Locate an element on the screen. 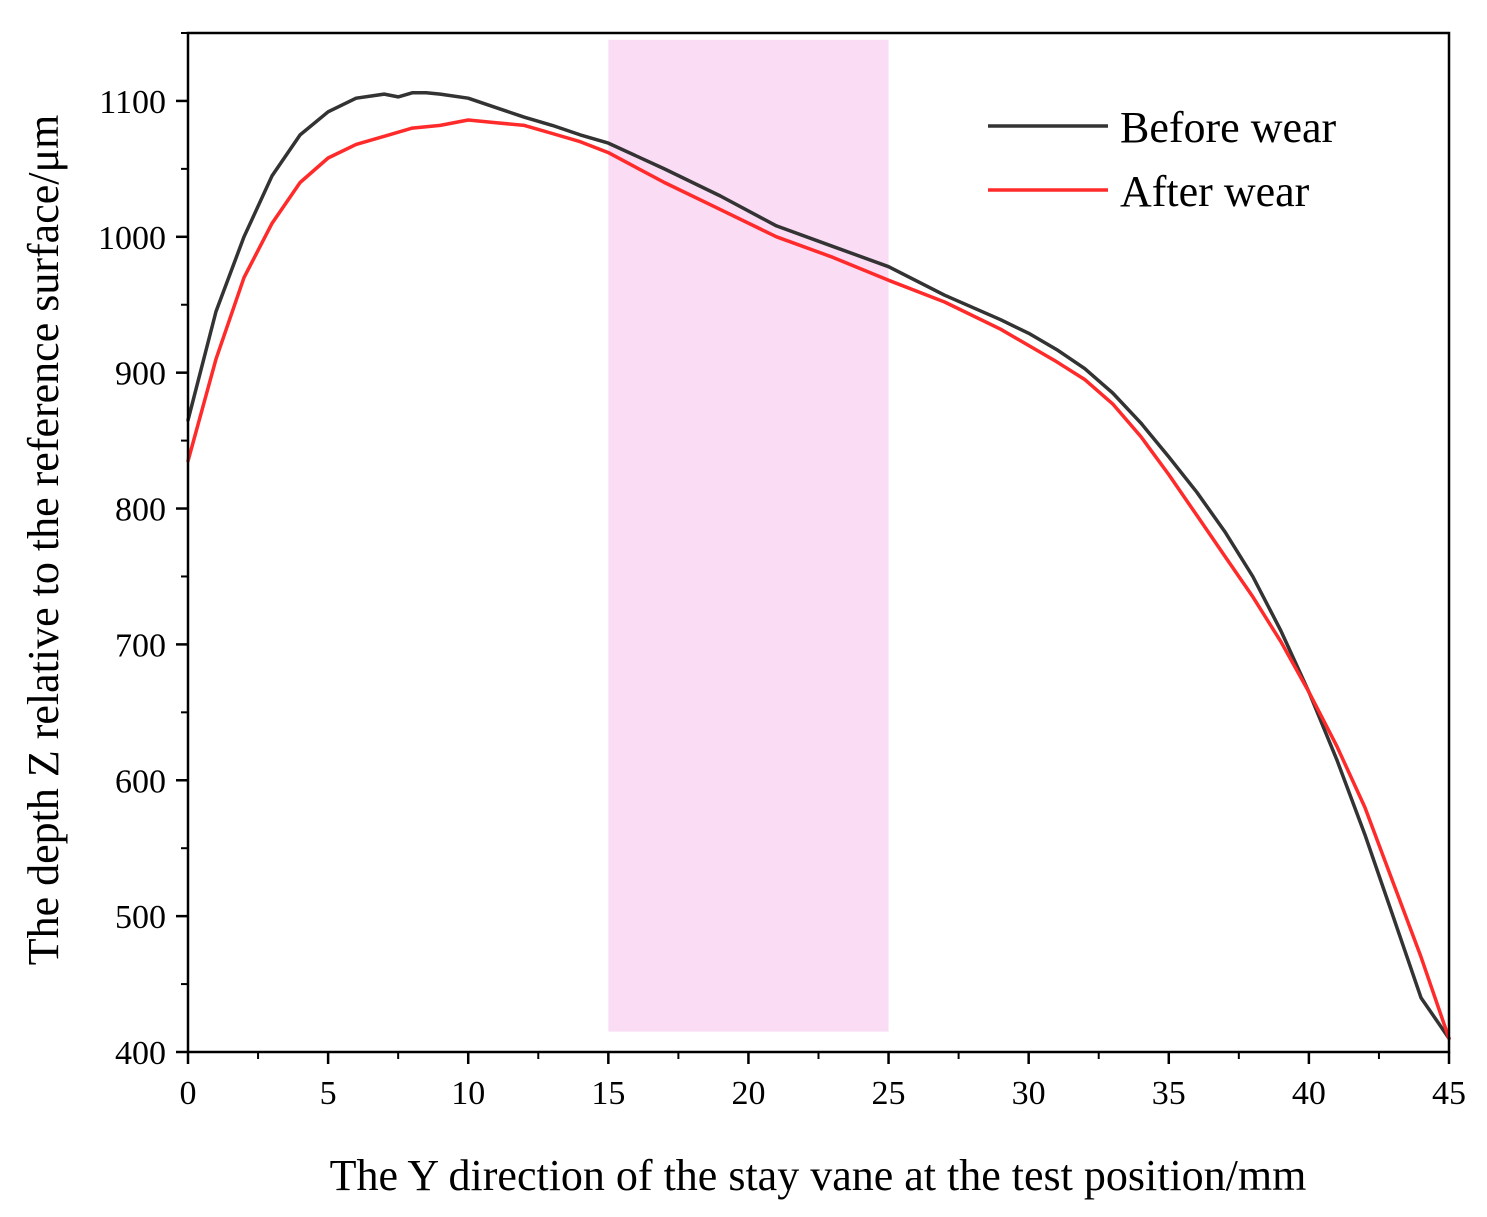 The image size is (1487, 1217). legend-label-before-wear: Before wear is located at coordinates (1228, 127).